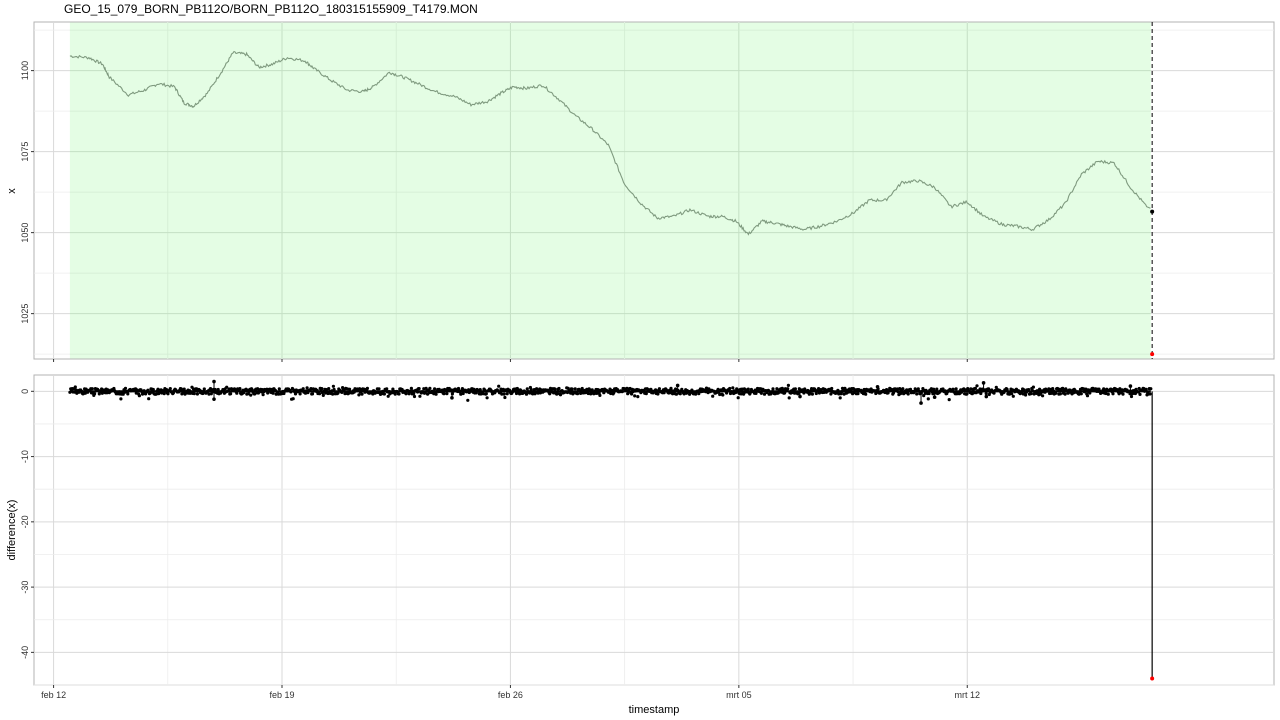 Image resolution: width=1280 pixels, height=720 pixels. I want to click on y-tick-label: -10, so click(25, 456).